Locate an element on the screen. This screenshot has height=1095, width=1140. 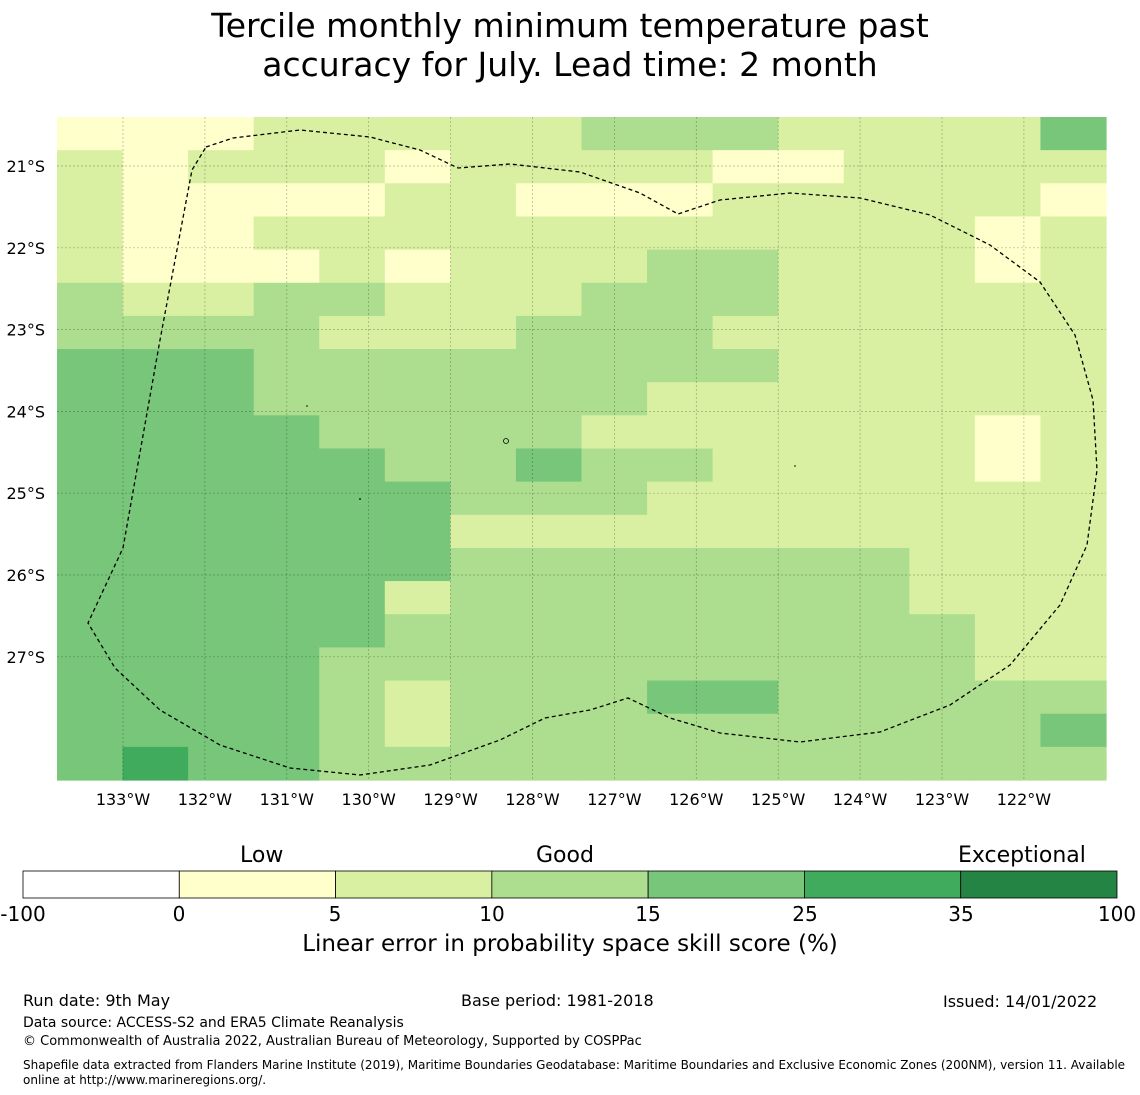
latitude-label: 27°S is located at coordinates (25, 657).